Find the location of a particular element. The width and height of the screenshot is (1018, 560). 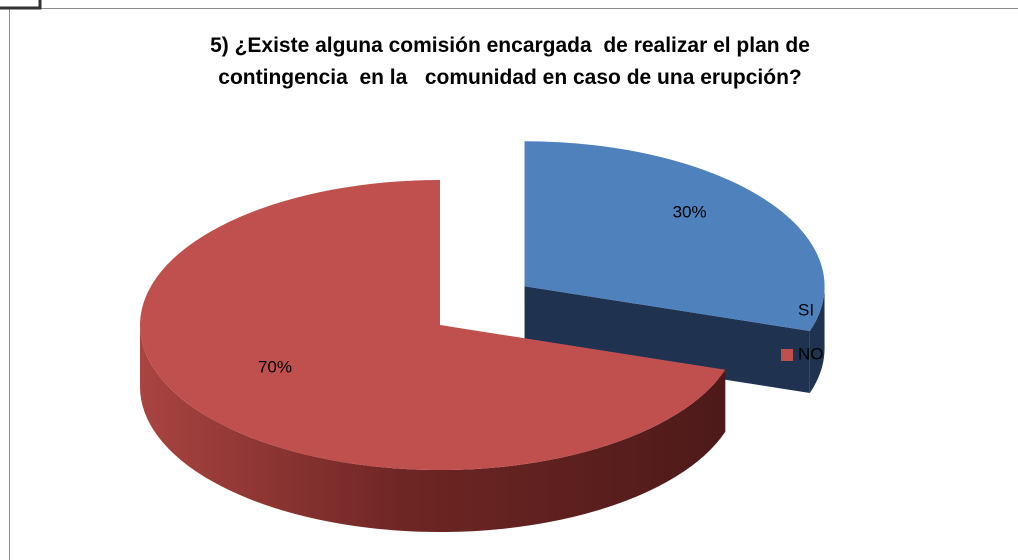

legend-label: SI is located at coordinates (806, 309).